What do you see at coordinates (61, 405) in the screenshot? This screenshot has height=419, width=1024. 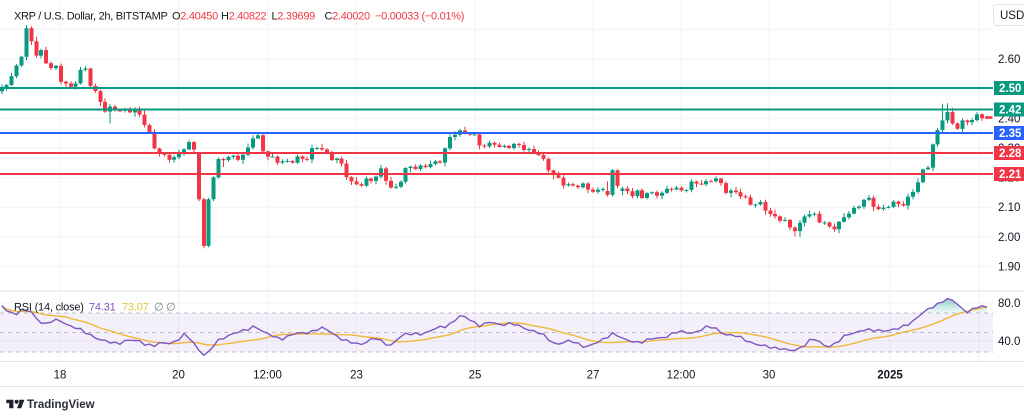 I see `svg-text: TradingView` at bounding box center [61, 405].